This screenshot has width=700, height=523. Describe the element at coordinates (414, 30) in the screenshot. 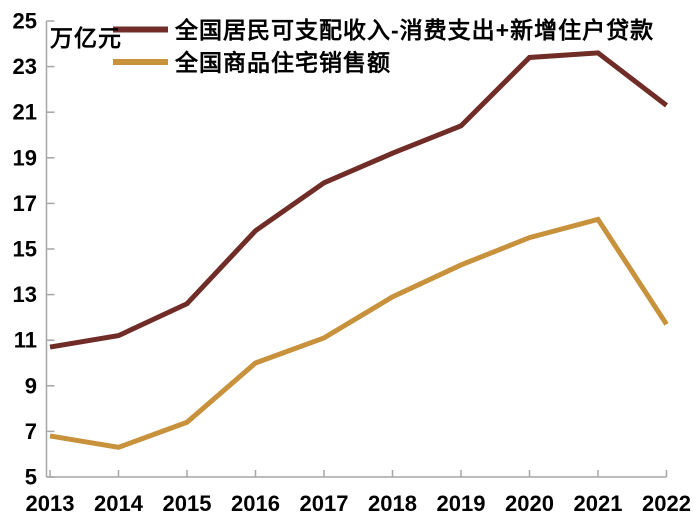

I see `legend-label-1: 全国居民可支配收入-消费支出+新增住户贷款` at that location.